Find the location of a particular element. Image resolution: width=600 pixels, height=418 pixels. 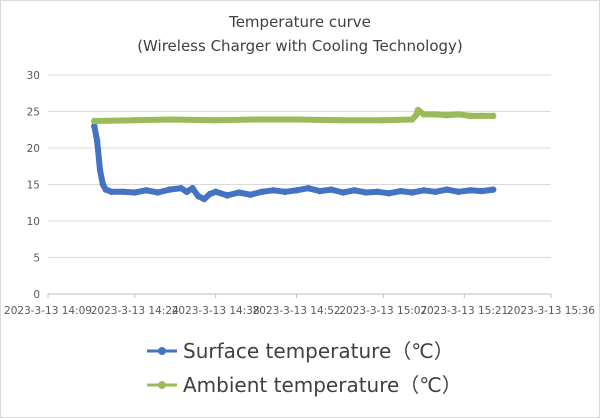

x-tick-label: 2023-3-13 14:24 is located at coordinates (135, 311).